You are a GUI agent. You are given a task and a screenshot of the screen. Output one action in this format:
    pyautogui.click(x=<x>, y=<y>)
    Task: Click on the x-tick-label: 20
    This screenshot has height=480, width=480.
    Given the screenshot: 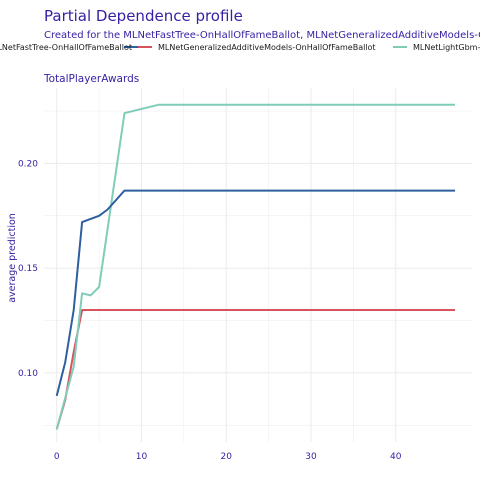 What is the action you would take?
    pyautogui.click(x=226, y=457)
    